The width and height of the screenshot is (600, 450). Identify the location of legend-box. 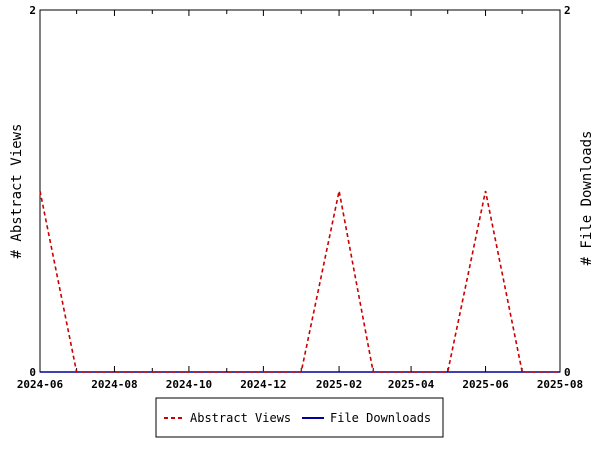
(299, 417).